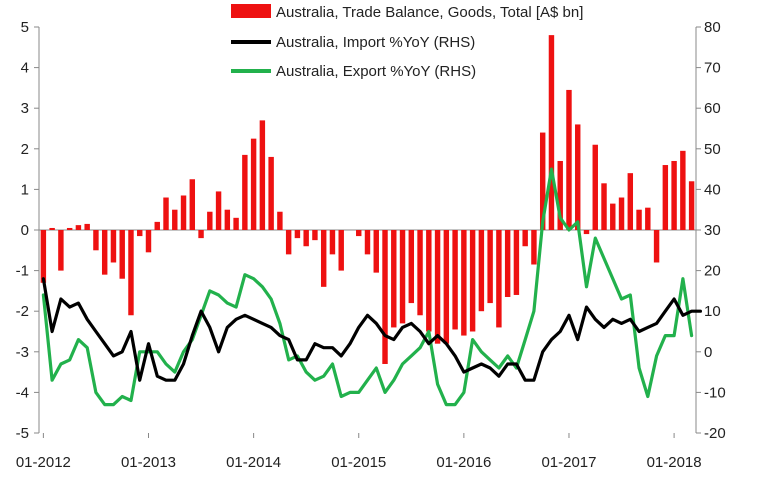  I want to click on right-tick-label: -10, so click(715, 392).